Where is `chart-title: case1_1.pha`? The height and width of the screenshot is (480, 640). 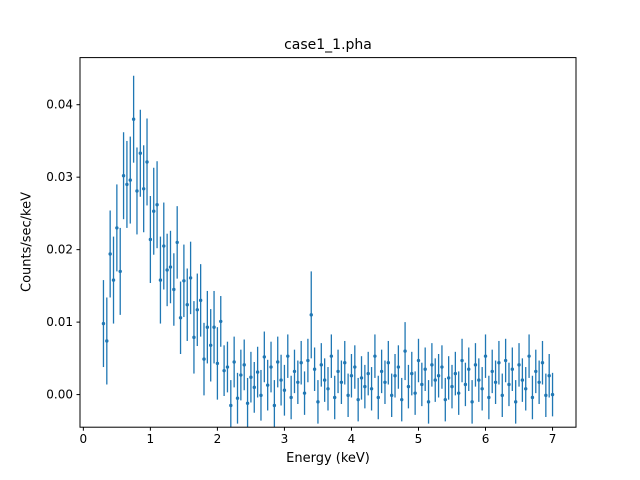
chart-title: case1_1.pha is located at coordinates (328, 45).